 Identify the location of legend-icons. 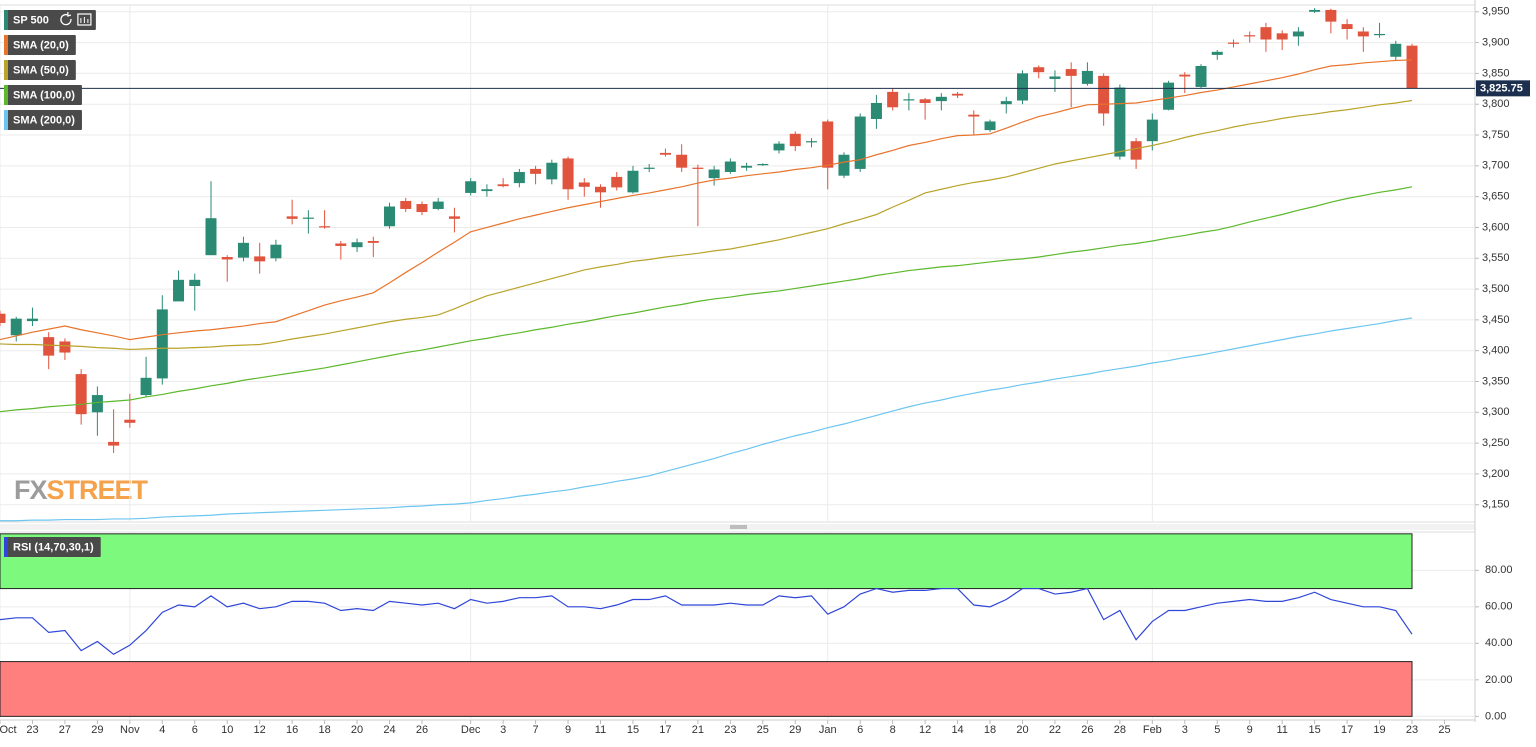
(76, 19).